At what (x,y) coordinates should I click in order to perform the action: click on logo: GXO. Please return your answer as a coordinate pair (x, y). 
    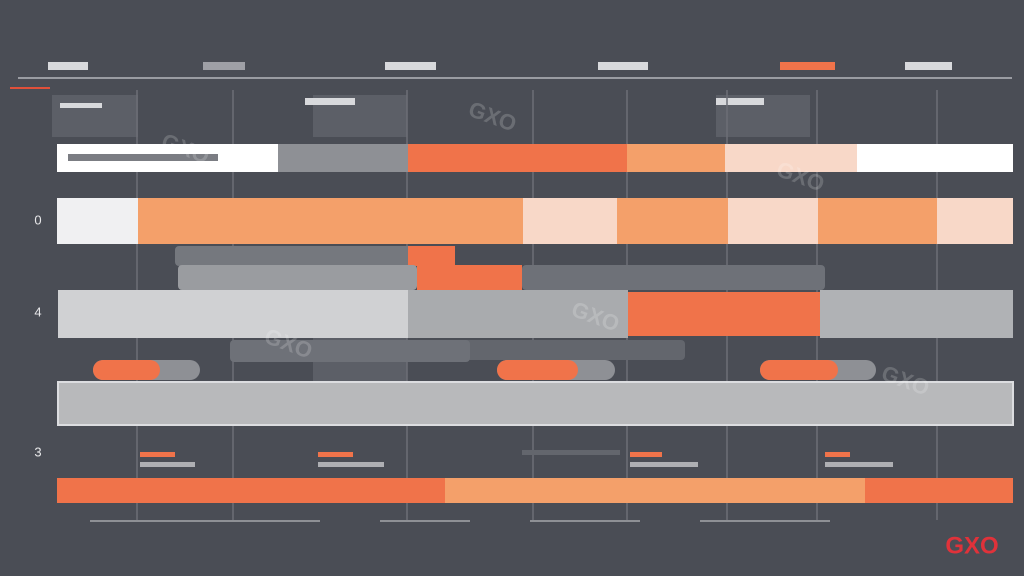
    Looking at the image, I should click on (971, 545).